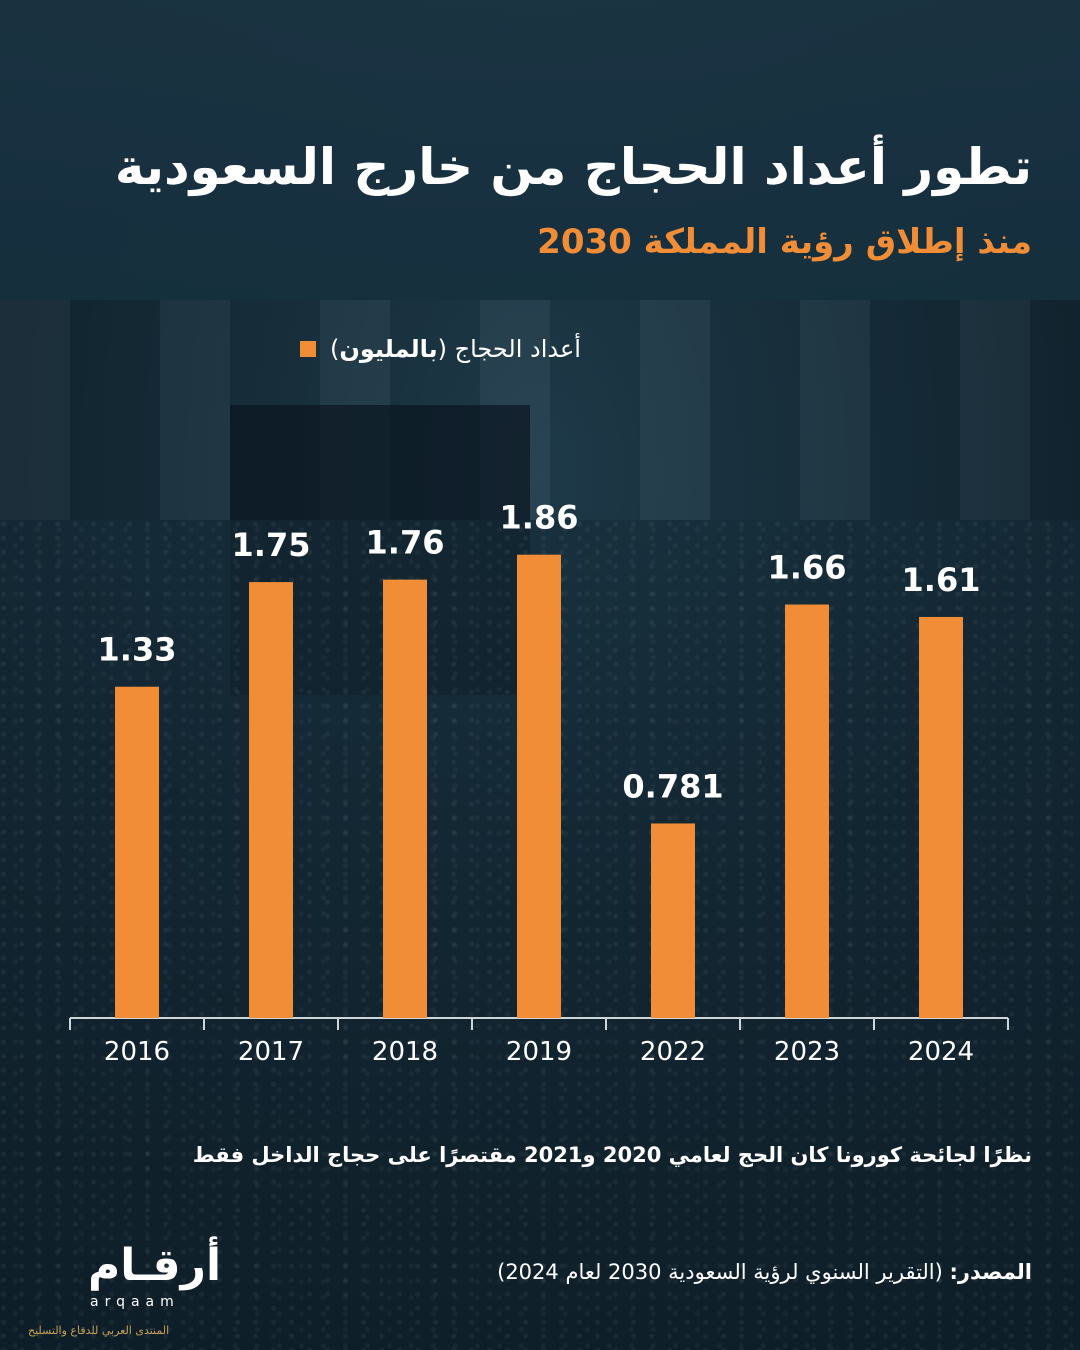 This screenshot has width=1080, height=1350. I want to click on bar-2024, so click(941, 817).